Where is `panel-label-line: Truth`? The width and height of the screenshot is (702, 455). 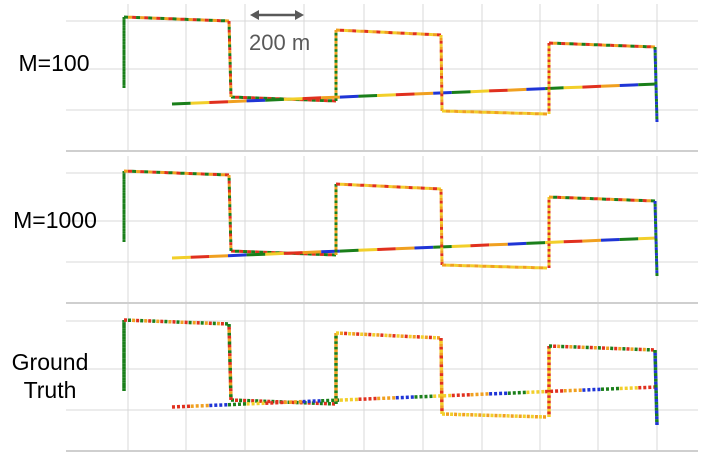
panel-label-line: Truth is located at coordinates (50, 390).